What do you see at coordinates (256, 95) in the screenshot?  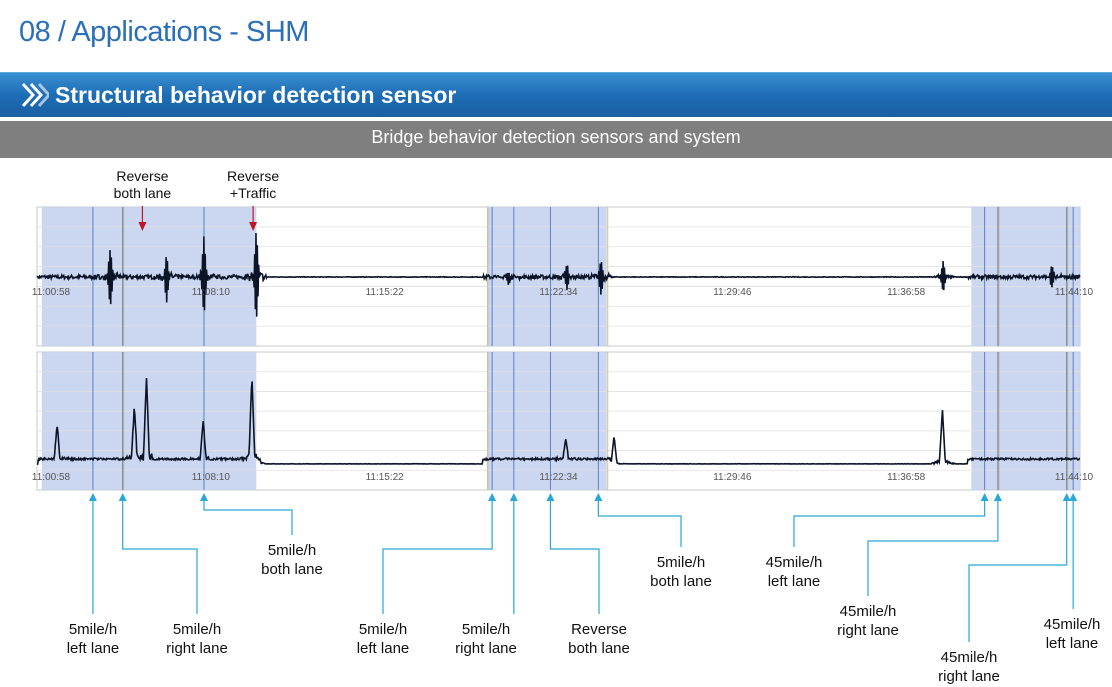 I see `section-title: Structural behavior detection sensor` at bounding box center [256, 95].